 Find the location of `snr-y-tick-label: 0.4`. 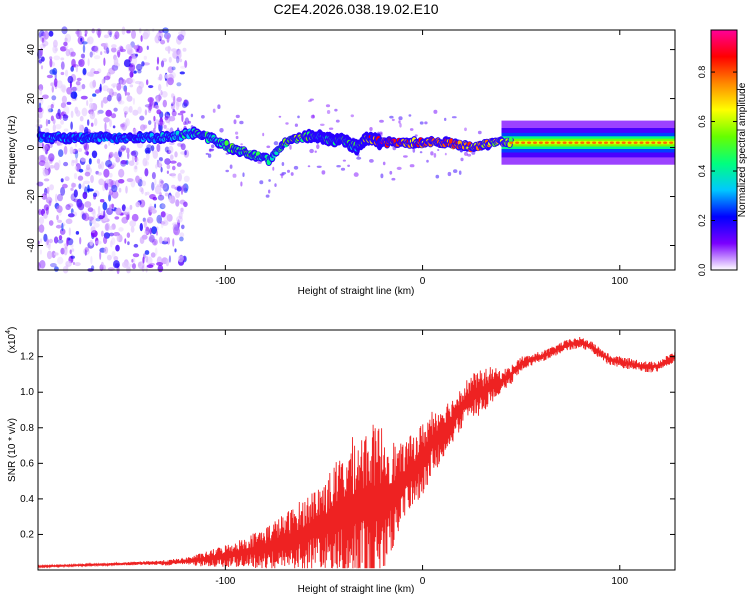

snr-y-tick-label: 0.4 is located at coordinates (27, 499).